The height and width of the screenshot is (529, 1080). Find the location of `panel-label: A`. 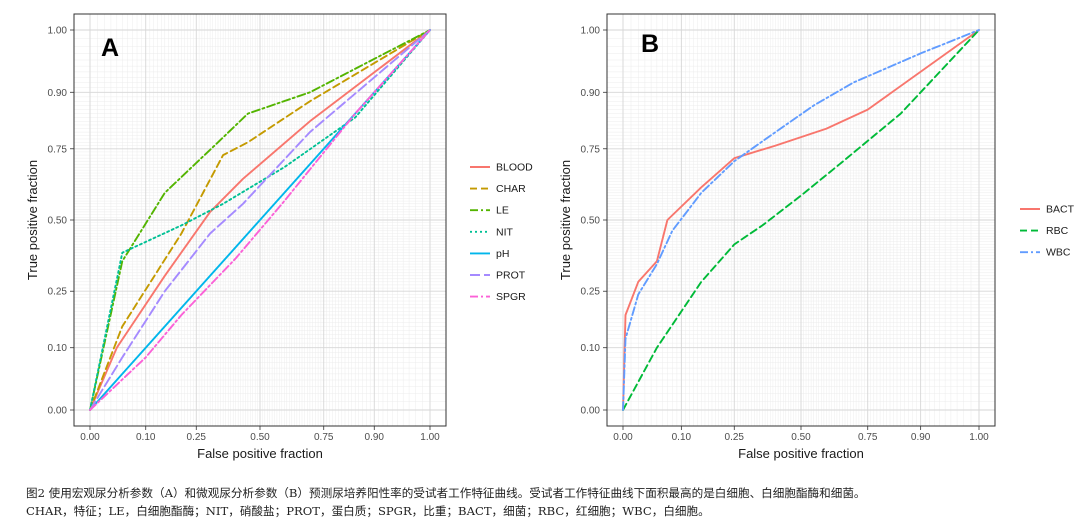

panel-label: A is located at coordinates (110, 48).